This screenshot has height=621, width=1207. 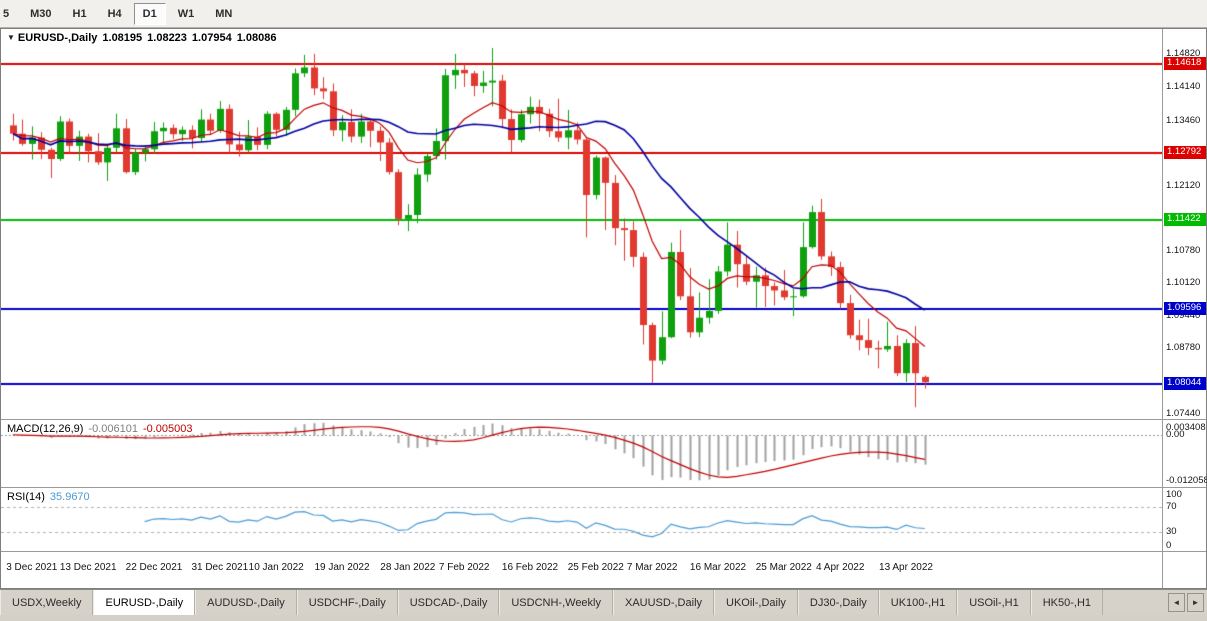 What do you see at coordinates (664, 602) in the screenshot?
I see `chart-tab-xauusd-daily: XAUUSD-,Daily` at bounding box center [664, 602].